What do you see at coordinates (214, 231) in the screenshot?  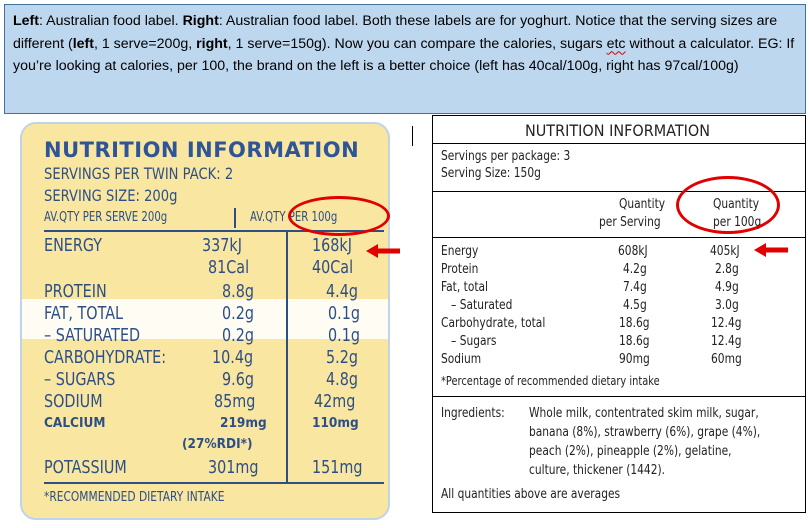 I see `left-header-rule` at bounding box center [214, 231].